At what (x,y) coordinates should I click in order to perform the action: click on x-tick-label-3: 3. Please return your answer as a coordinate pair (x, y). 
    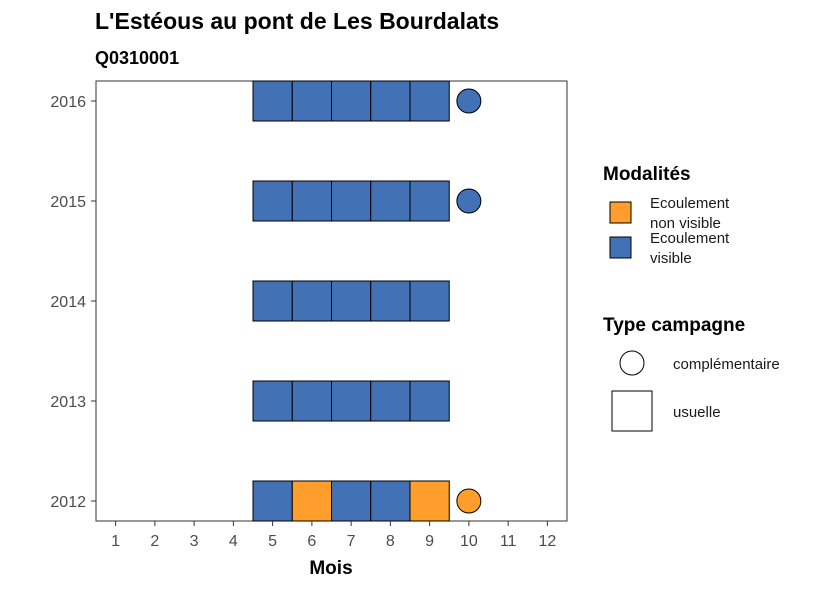
    Looking at the image, I should click on (194, 541).